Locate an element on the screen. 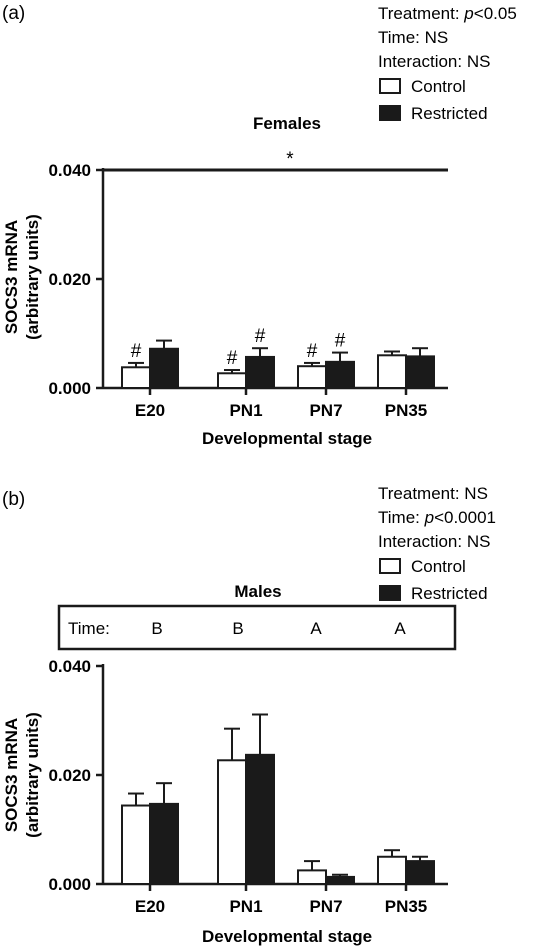 The height and width of the screenshot is (948, 539). panel-a-treatment-stat: Treatment: p<0.05 is located at coordinates (447, 13).